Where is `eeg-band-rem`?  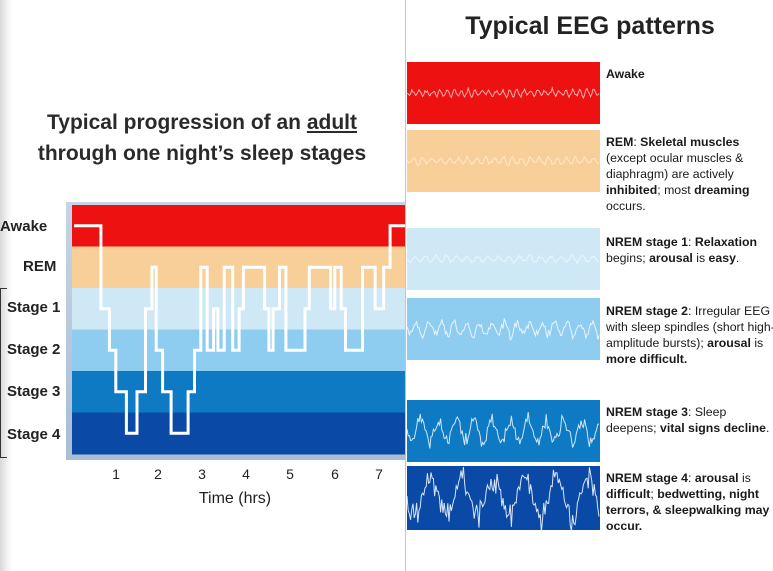
eeg-band-rem is located at coordinates (503, 161).